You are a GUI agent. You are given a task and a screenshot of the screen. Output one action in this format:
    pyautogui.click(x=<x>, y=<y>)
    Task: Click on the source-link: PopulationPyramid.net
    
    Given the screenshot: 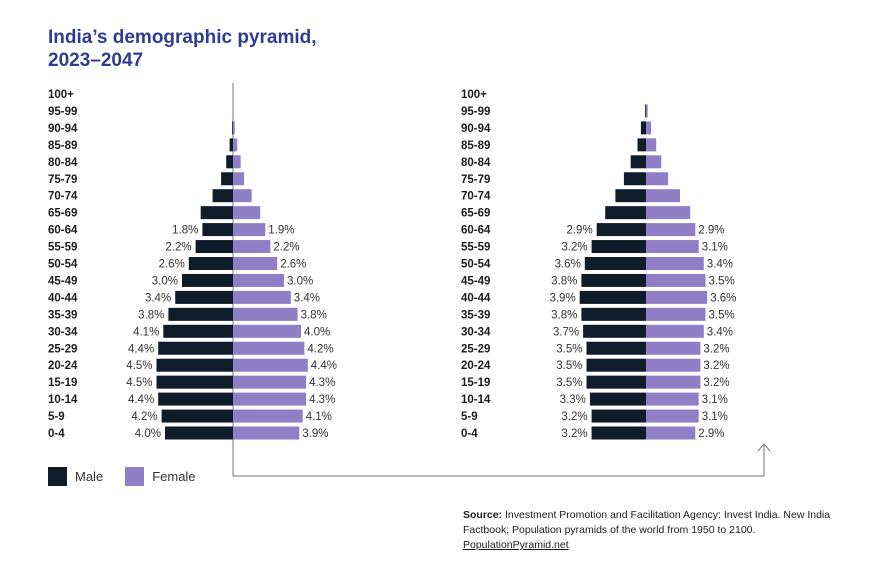 What is the action you would take?
    pyautogui.click(x=516, y=545)
    